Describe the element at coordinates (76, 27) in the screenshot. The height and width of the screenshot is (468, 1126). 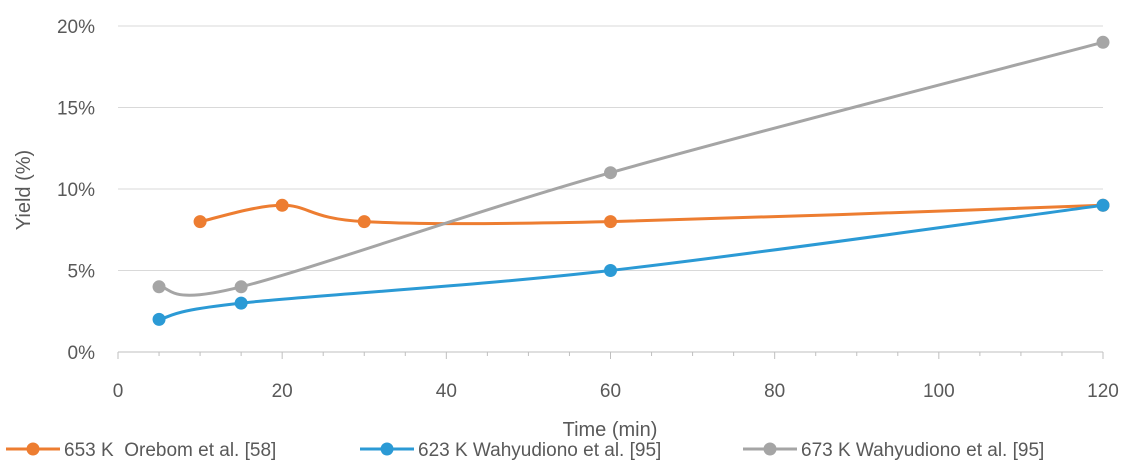
I see `y-tick-label: 20%` at that location.